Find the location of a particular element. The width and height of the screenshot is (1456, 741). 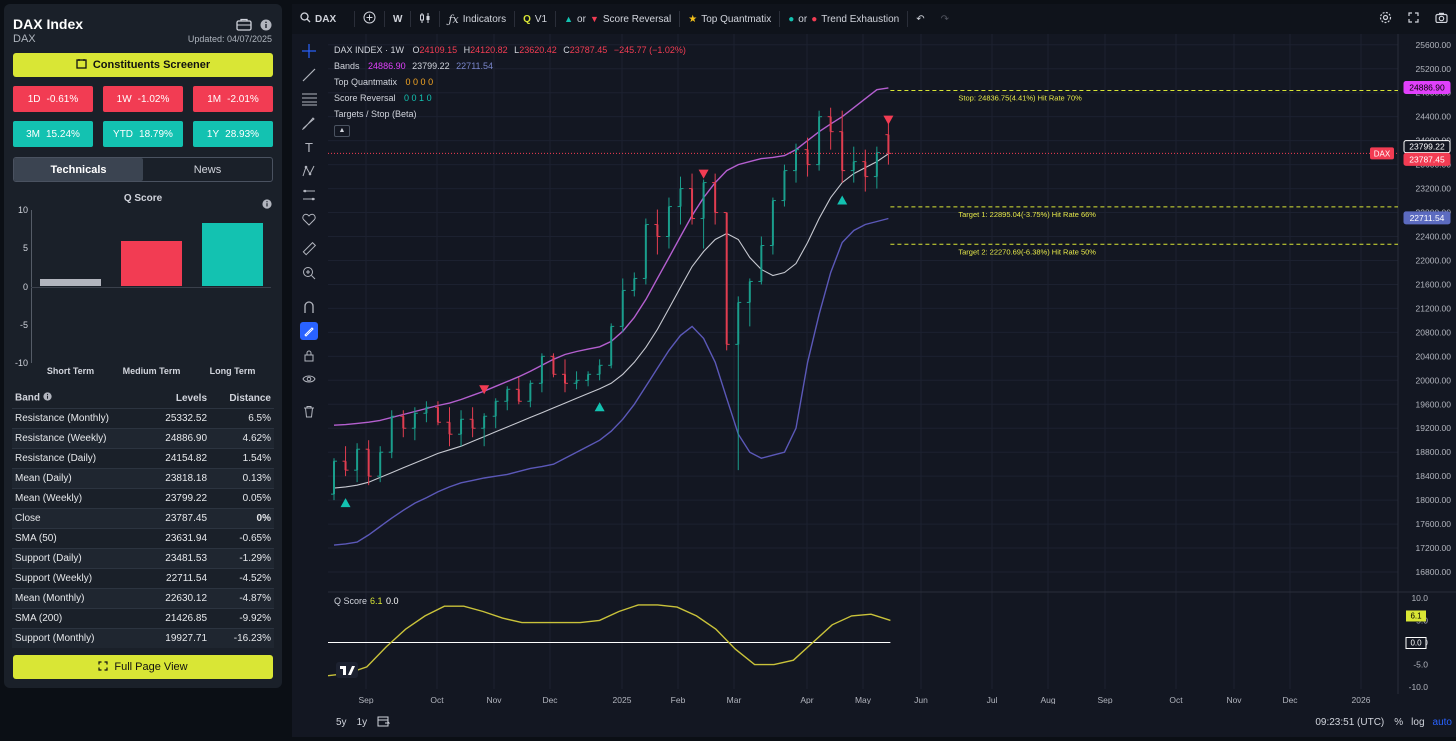

score-reversal-legend-values: 0 0 1 0 is located at coordinates (418, 98).